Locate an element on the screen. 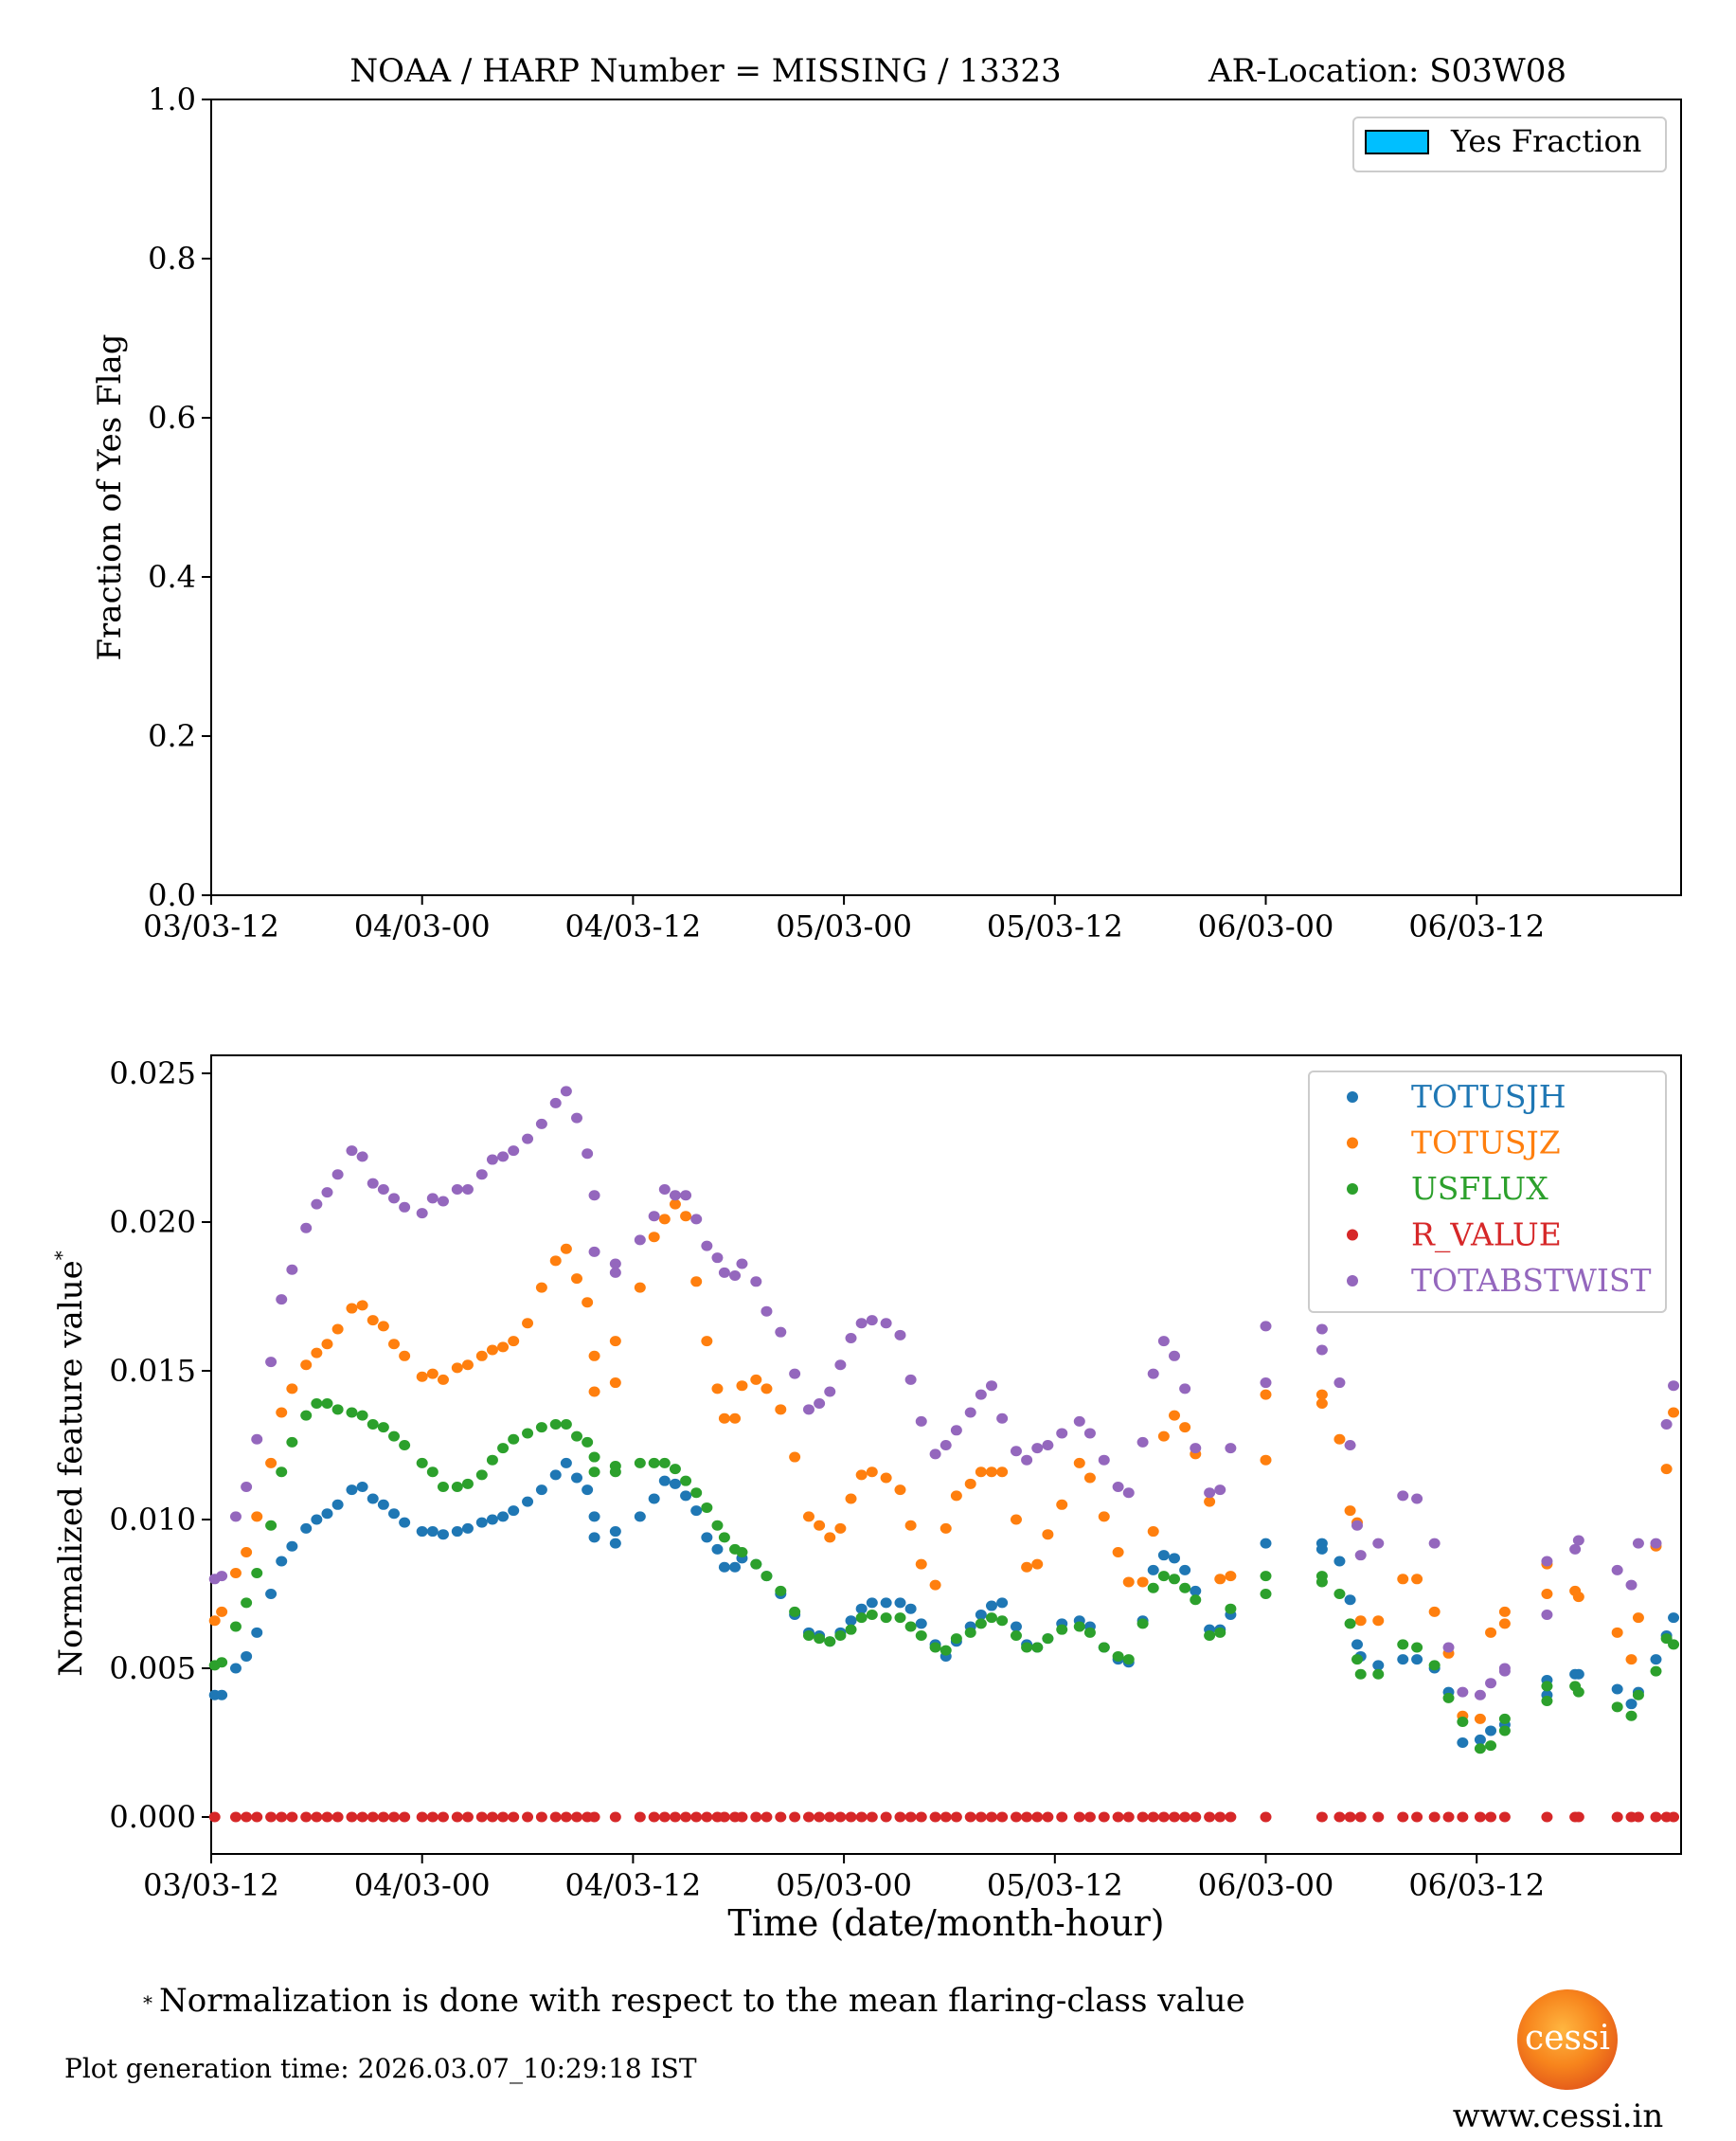 This screenshot has width=1736, height=2141. bottom-ylabel-text: Normalized feature value is located at coordinates (71, 1468).